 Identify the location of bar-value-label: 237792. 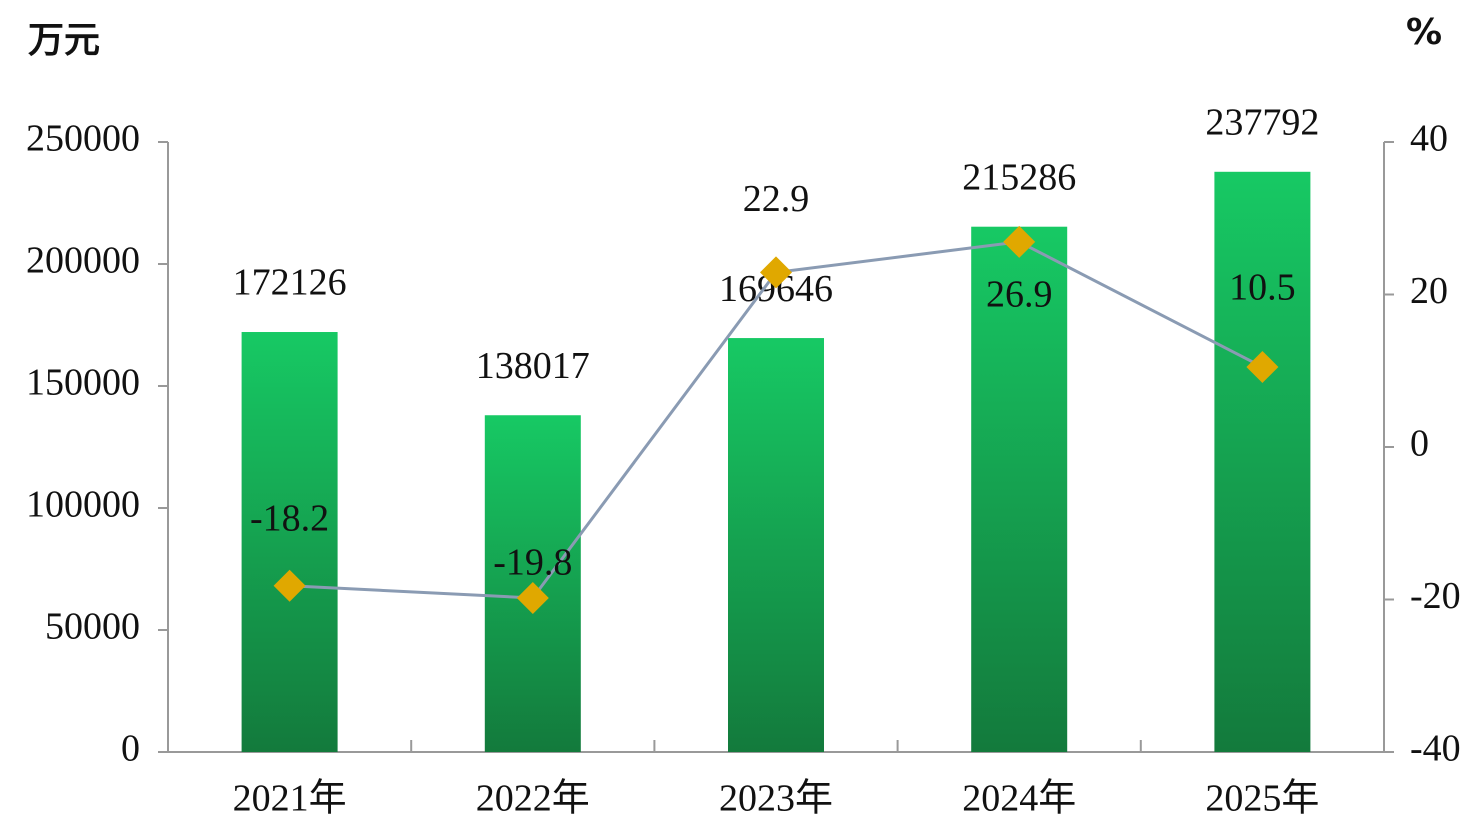
(1262, 123).